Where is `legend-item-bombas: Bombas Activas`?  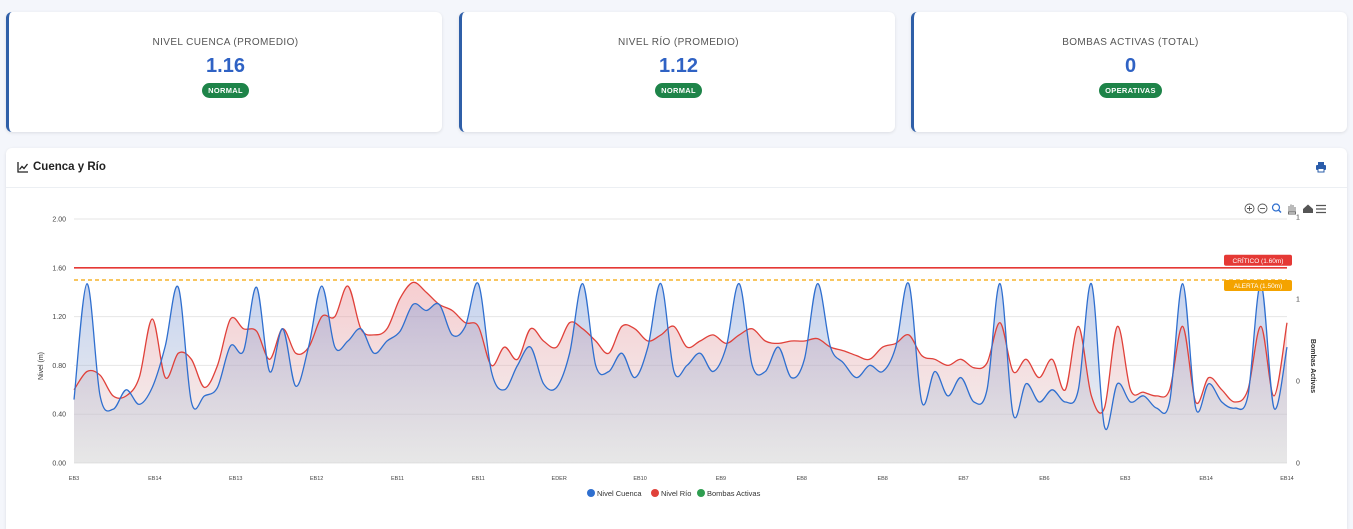 legend-item-bombas: Bombas Activas is located at coordinates (729, 493).